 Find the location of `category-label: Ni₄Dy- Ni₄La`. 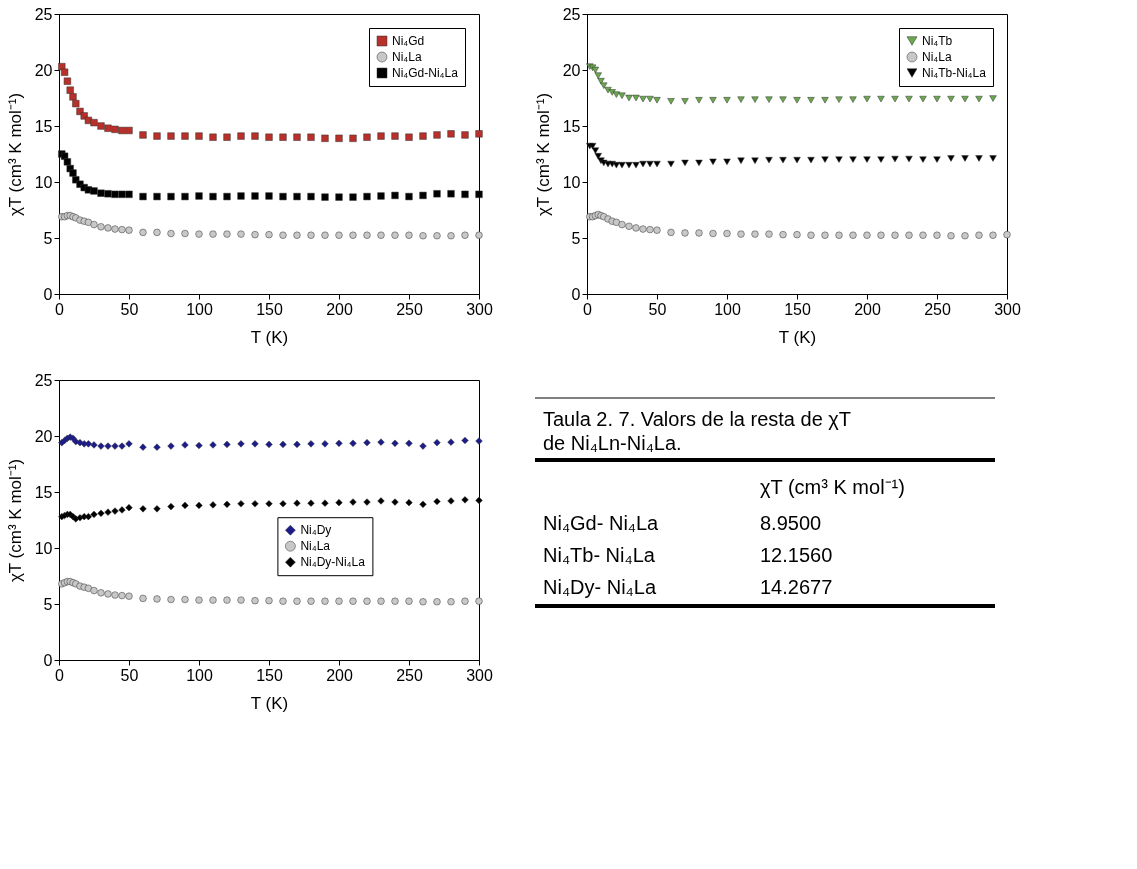

category-label: Ni₄Dy- Ni₄La is located at coordinates (600, 587).